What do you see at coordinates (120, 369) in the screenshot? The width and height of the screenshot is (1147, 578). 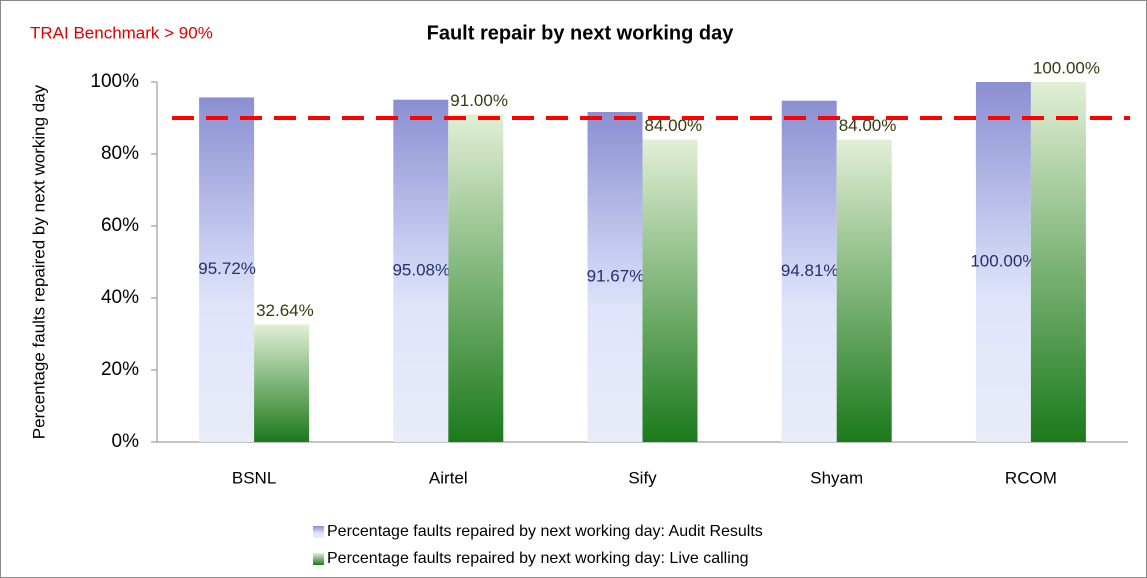 I see `y-tick-label: 20%` at bounding box center [120, 369].